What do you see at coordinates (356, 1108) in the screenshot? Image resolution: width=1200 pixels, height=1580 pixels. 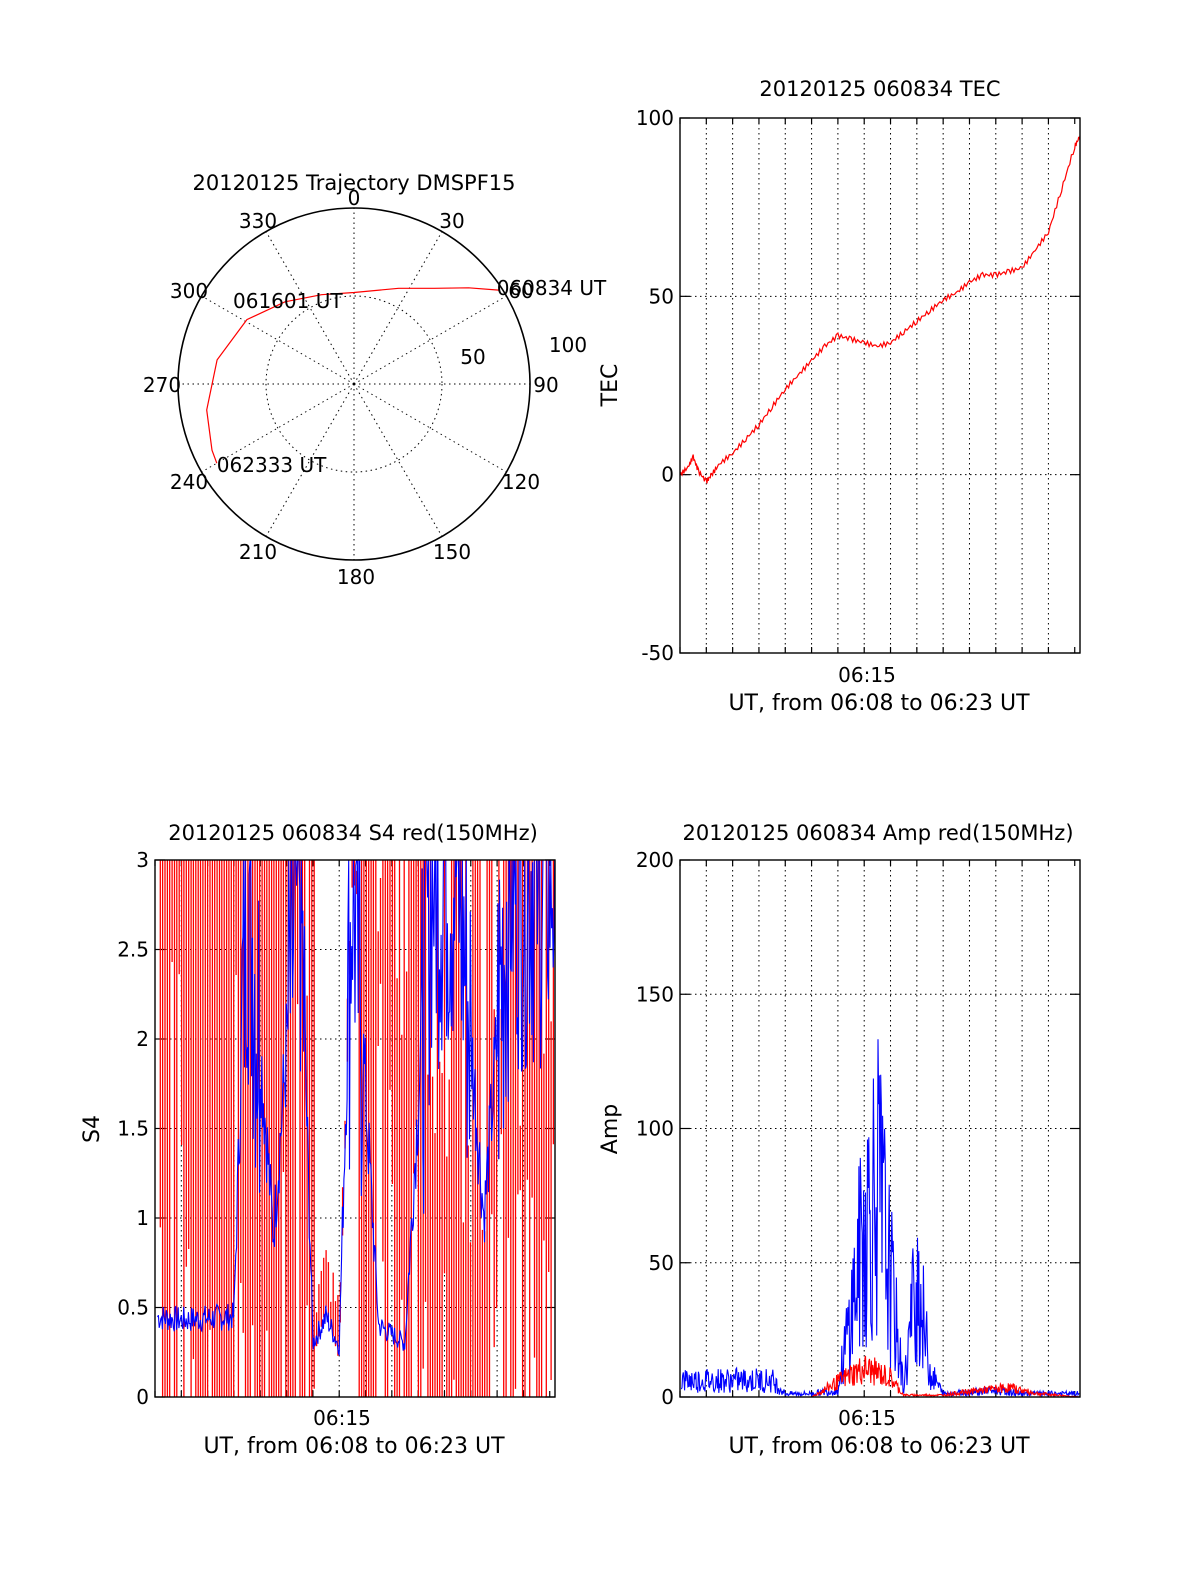 I see `s4-blue-series-line` at bounding box center [356, 1108].